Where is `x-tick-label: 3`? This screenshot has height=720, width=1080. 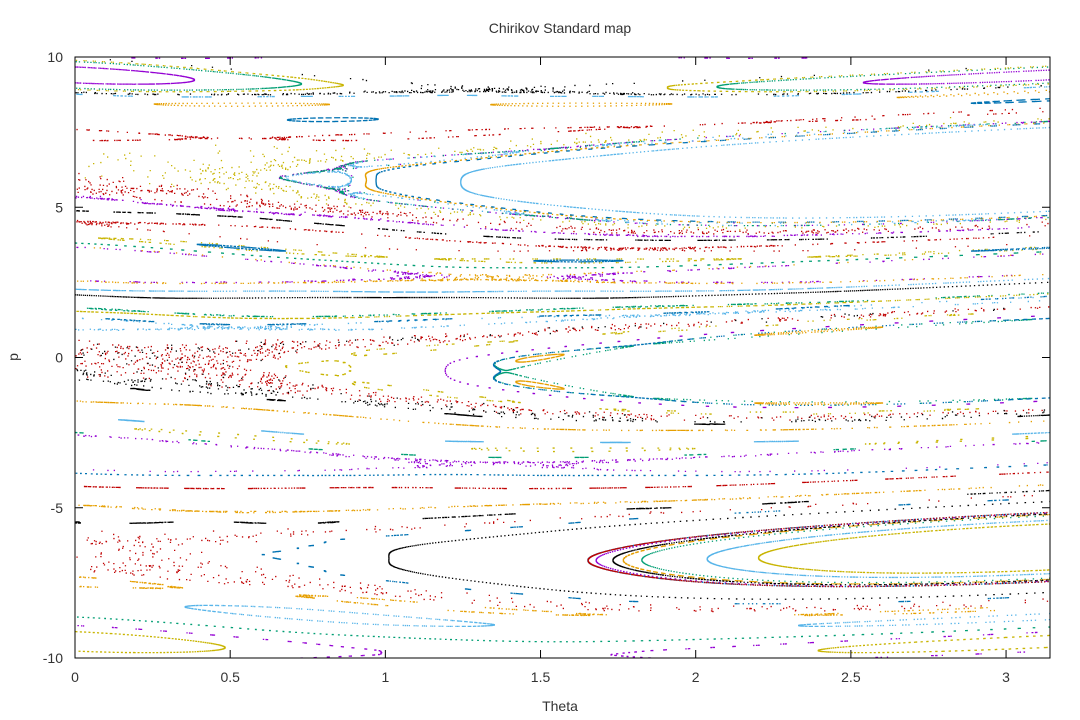 x-tick-label: 3 is located at coordinates (1006, 677).